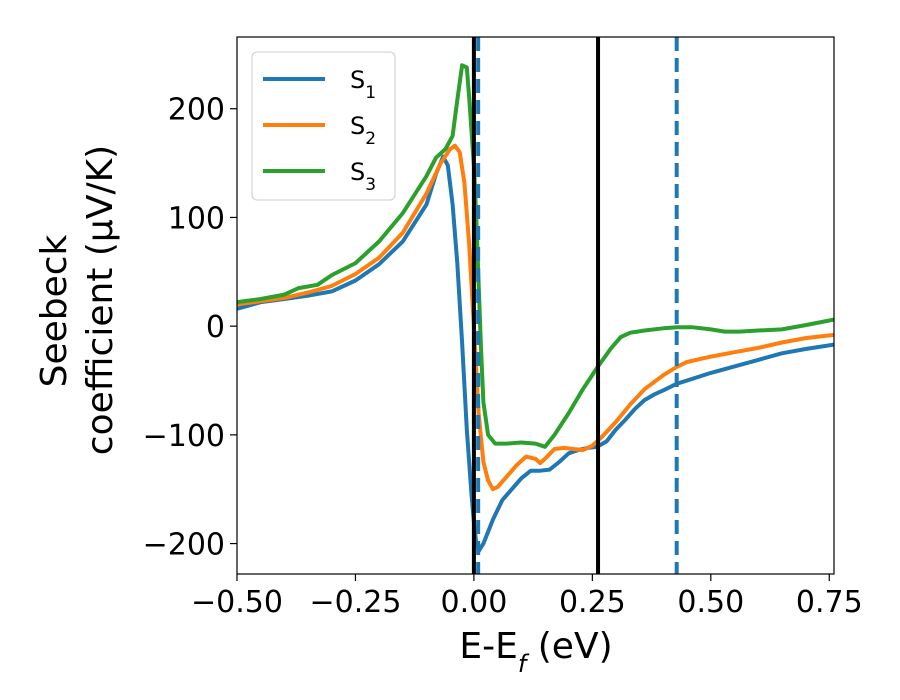 The height and width of the screenshot is (700, 900). I want to click on legend-label-s1: S1, so click(363, 84).